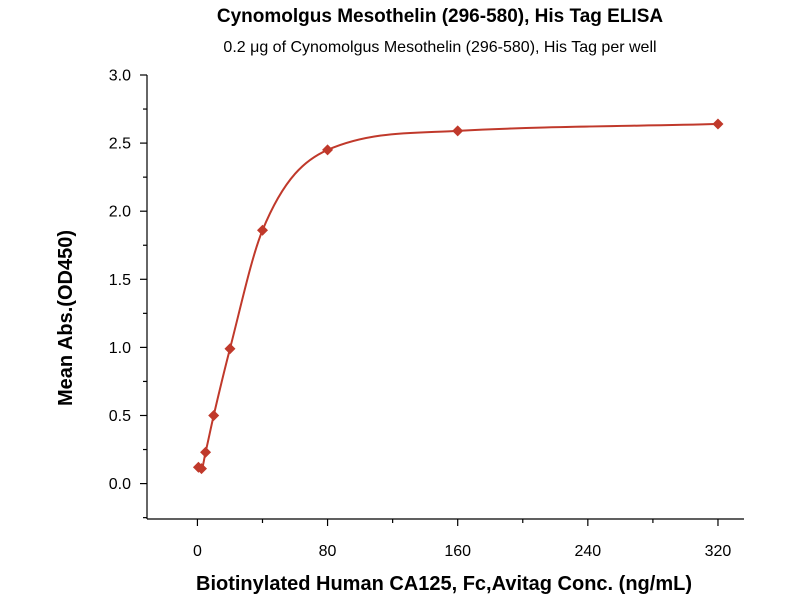 Image resolution: width=800 pixels, height=600 pixels. Describe the element at coordinates (328, 551) in the screenshot. I see `x-tick-label: 80` at that location.